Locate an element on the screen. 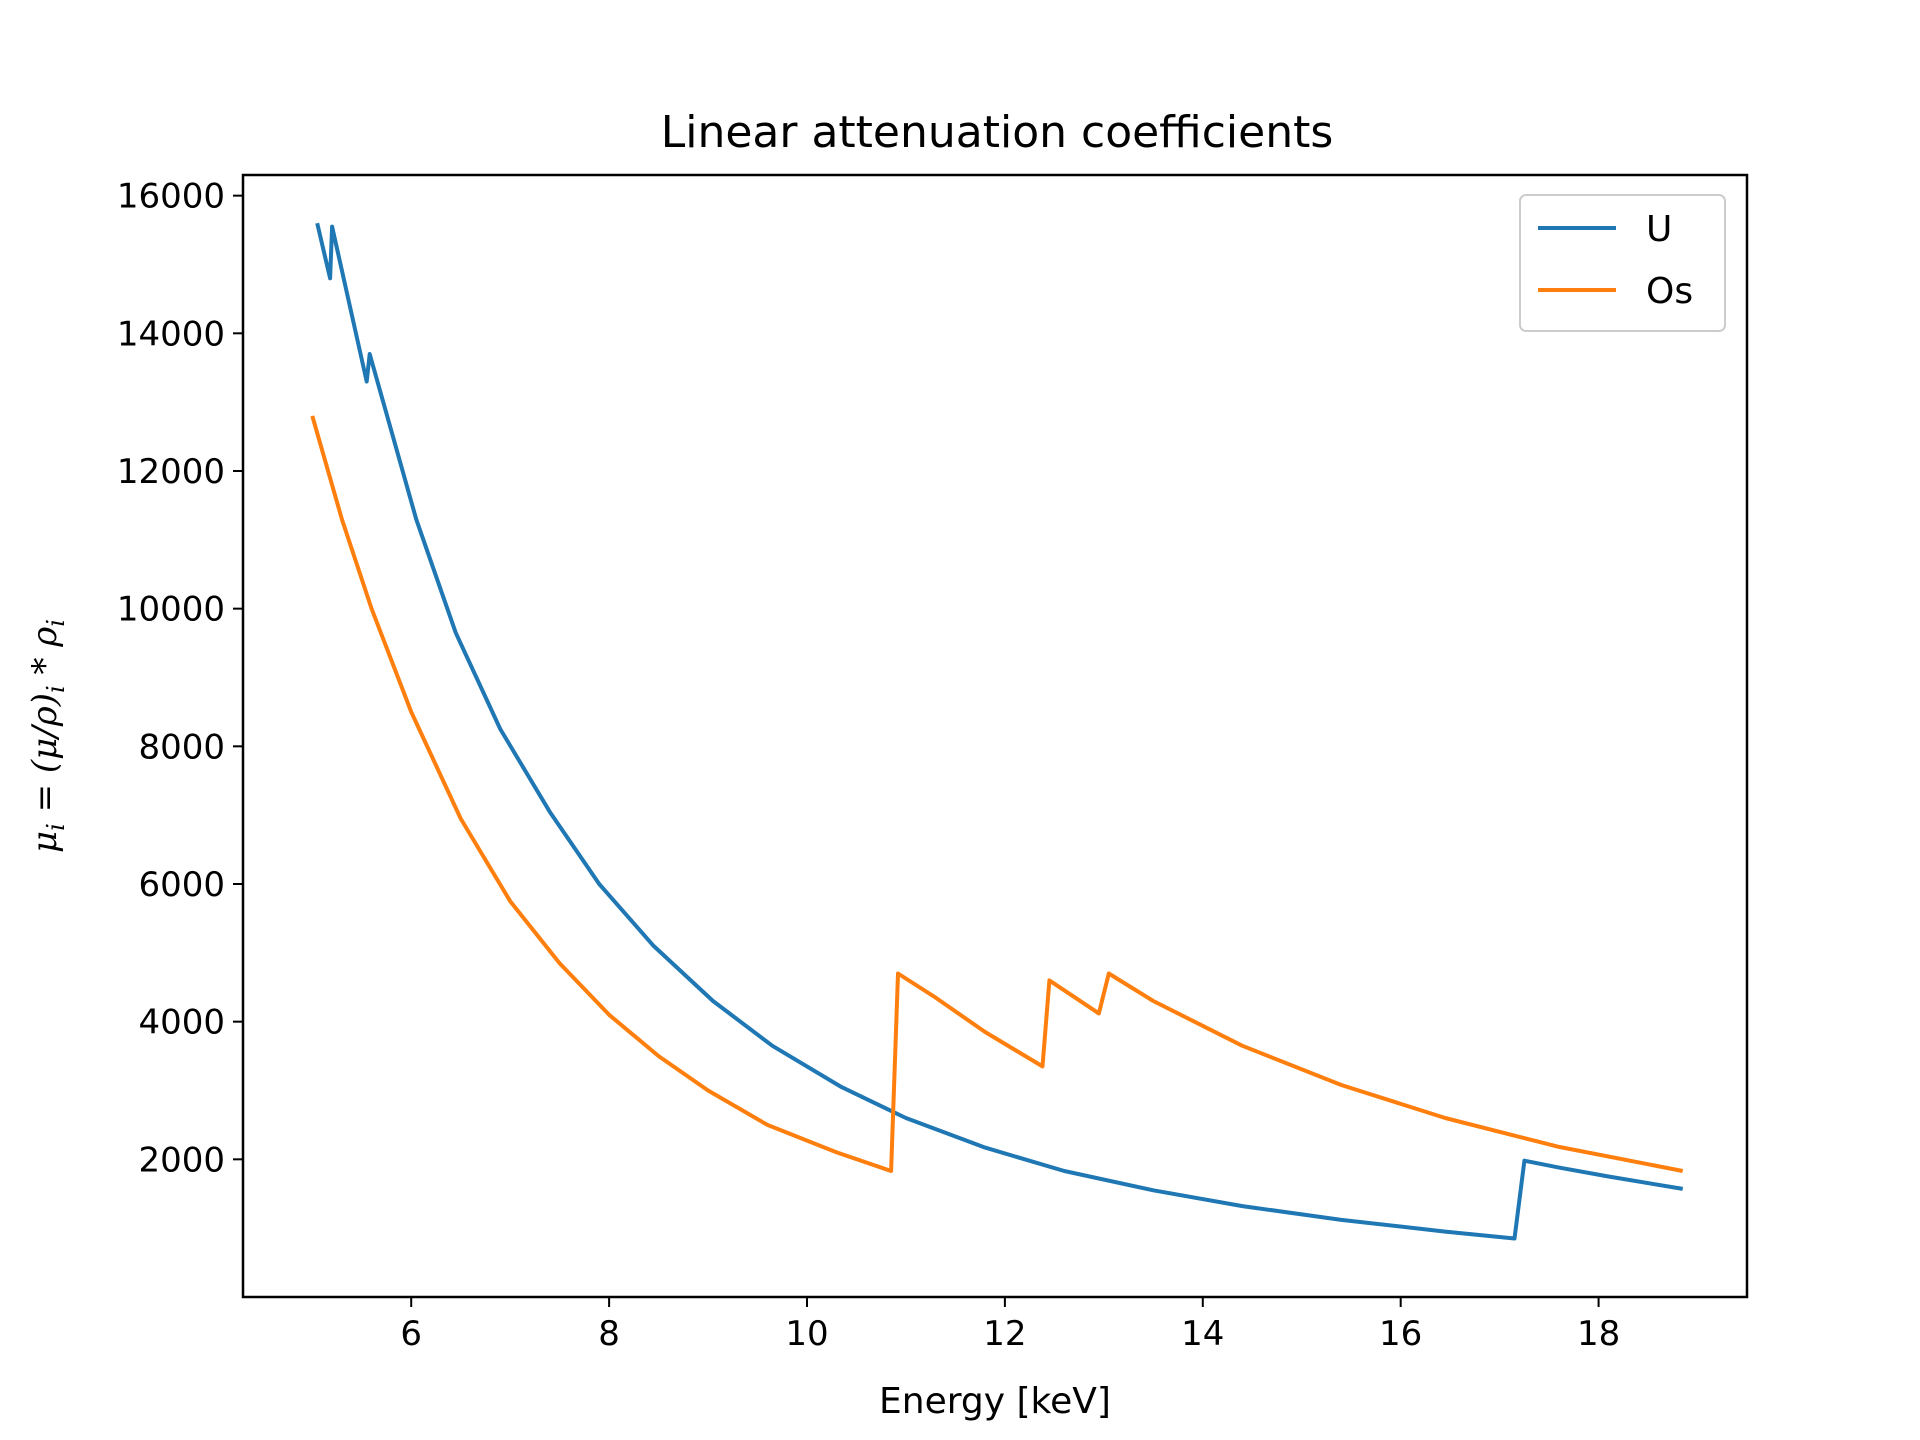  x-tick-label: 6 is located at coordinates (411, 1334).